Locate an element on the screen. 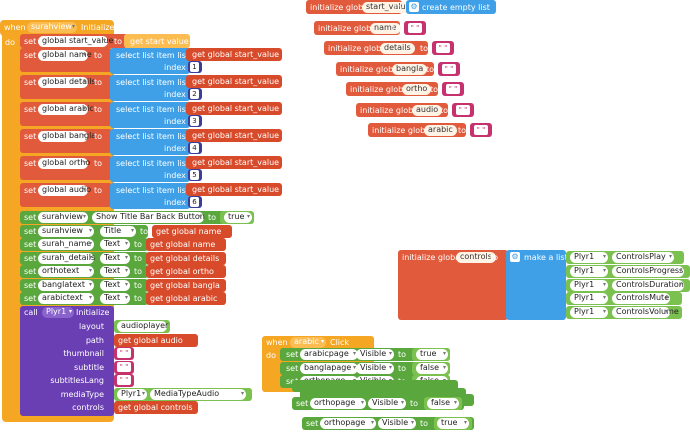 This screenshot has width=690, height=438. global-name-start_value: start_value is located at coordinates (388, 7).